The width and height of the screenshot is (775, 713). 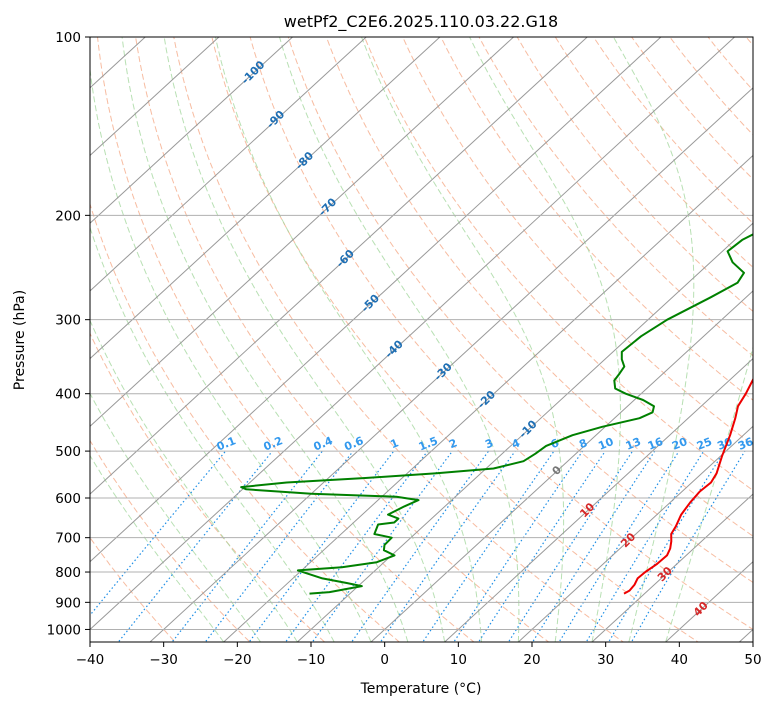 What do you see at coordinates (64, 630) in the screenshot?
I see `y-tick-label: 1000` at bounding box center [64, 630].